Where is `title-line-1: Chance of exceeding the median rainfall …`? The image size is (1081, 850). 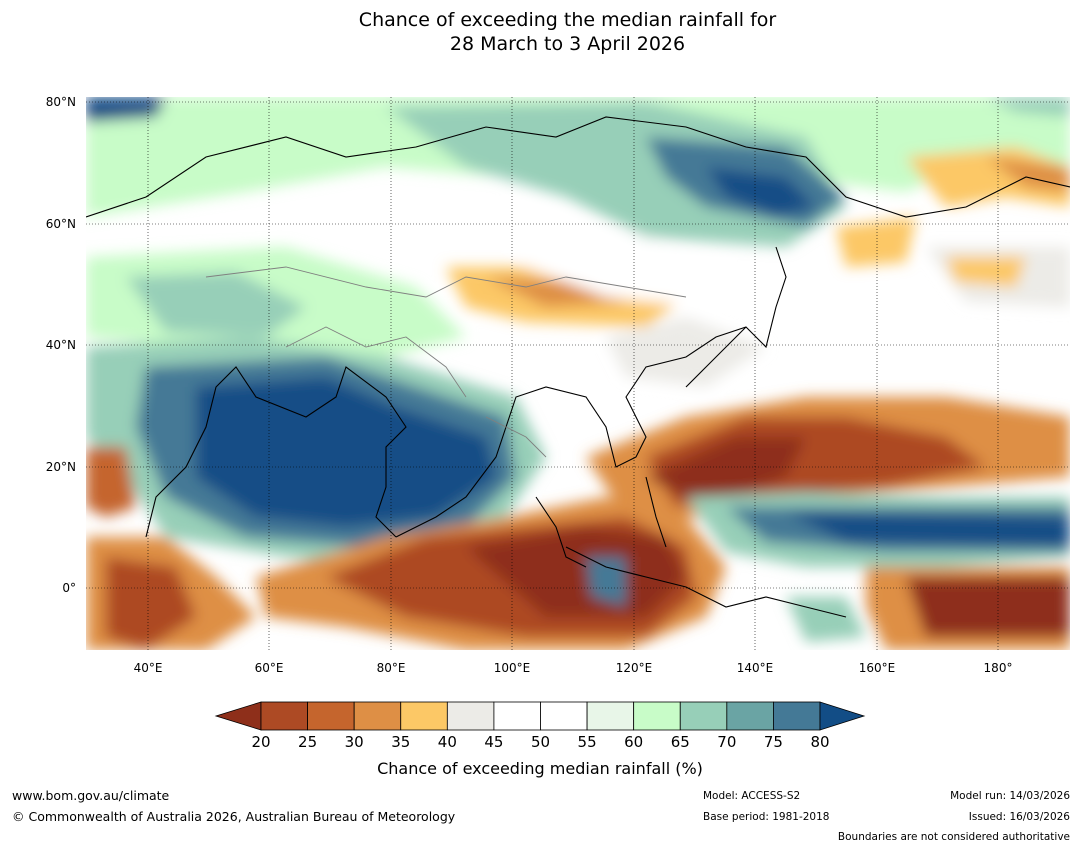
title-line-1: Chance of exceeding the median rainfall … is located at coordinates (567, 20).